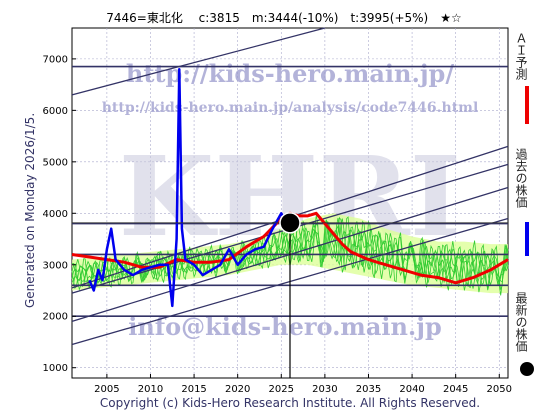 This screenshot has width=560, height=420. What do you see at coordinates (499, 389) in the screenshot?
I see `x-tick-label: 2050` at bounding box center [499, 389].